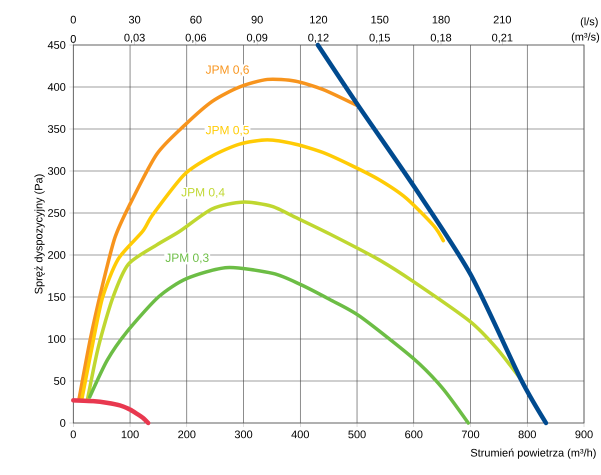 The width and height of the screenshot is (601, 475). Describe the element at coordinates (57, 255) in the screenshot. I see `y-tick-label: 200` at that location.